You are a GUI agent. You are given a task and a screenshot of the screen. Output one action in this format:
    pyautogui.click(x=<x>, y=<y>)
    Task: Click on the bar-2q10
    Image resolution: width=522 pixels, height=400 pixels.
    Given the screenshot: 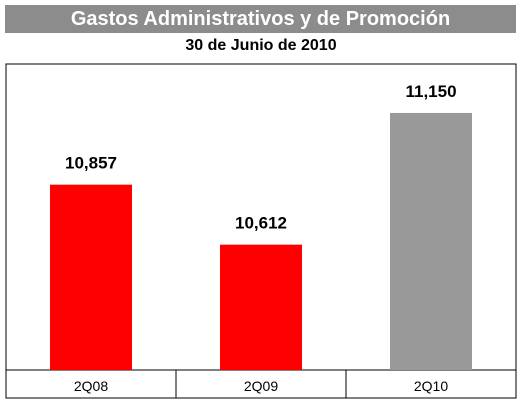 What is the action you would take?
    pyautogui.click(x=431, y=241)
    